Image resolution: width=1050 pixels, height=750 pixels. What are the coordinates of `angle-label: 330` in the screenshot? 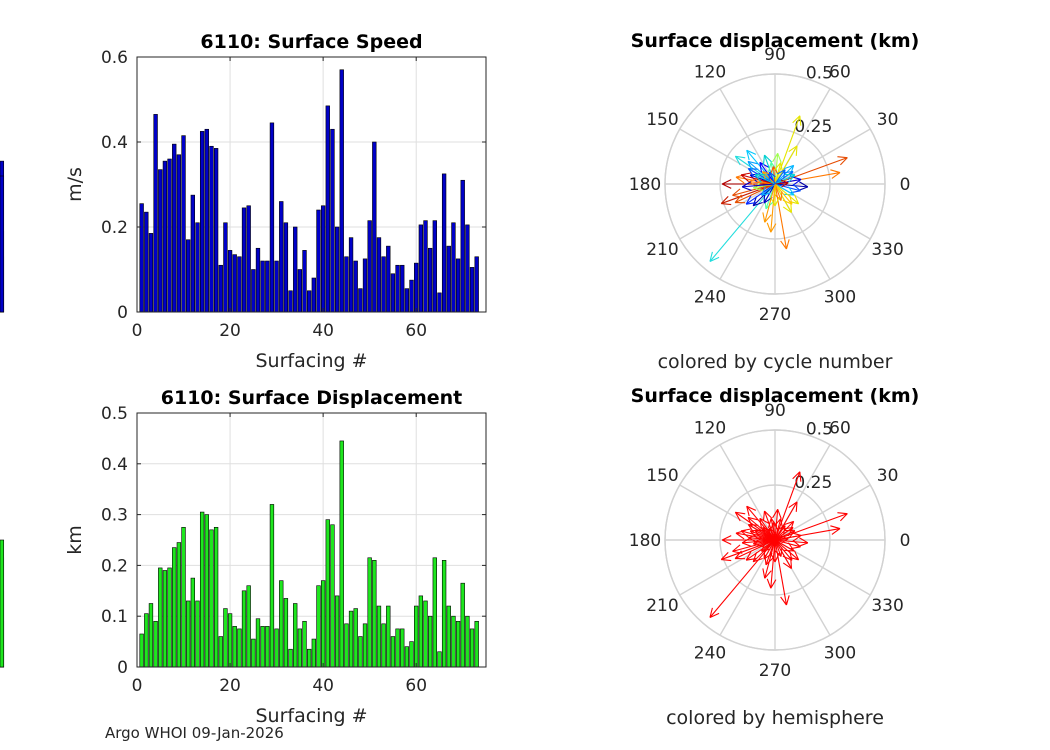 It's located at (887, 250).